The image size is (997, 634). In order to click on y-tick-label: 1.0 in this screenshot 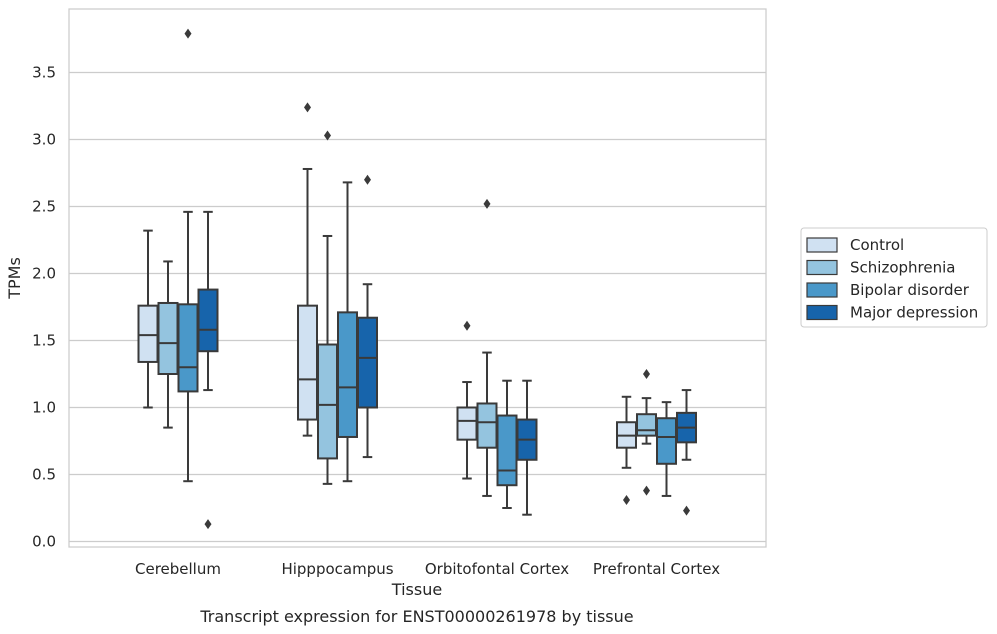, I will do `click(44, 408)`.